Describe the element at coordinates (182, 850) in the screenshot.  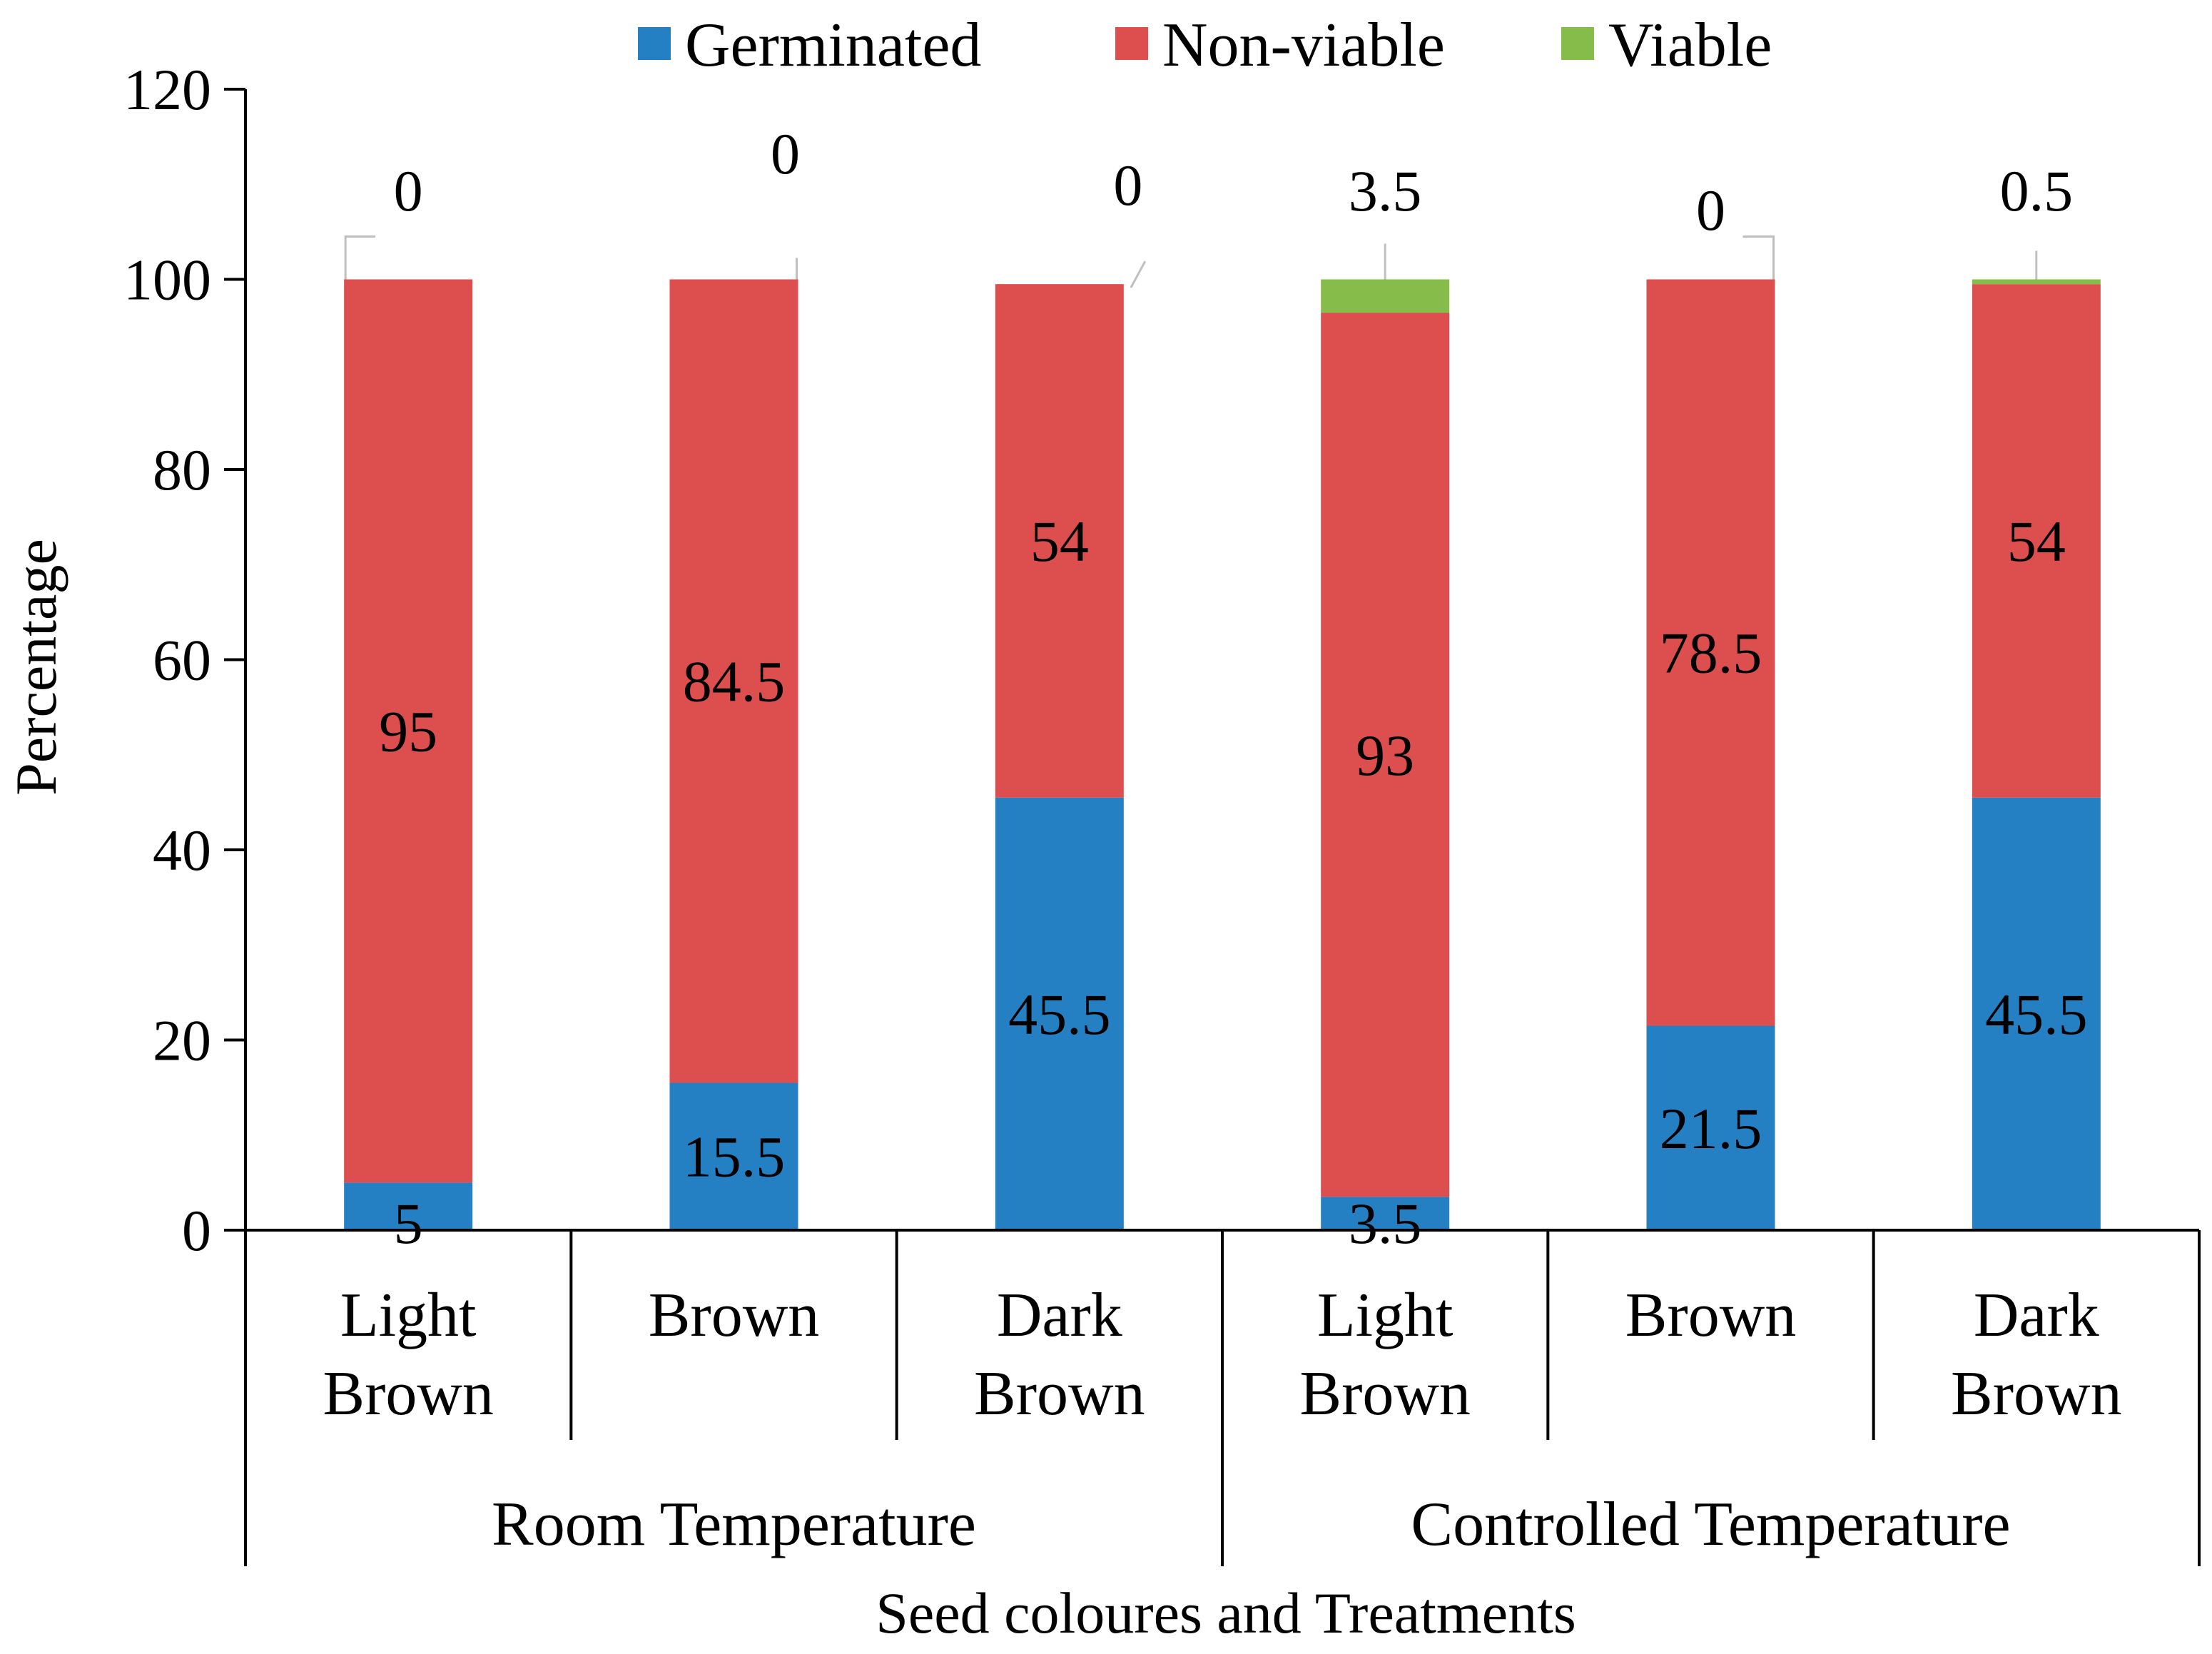
I see `y-tick-label: 40` at that location.